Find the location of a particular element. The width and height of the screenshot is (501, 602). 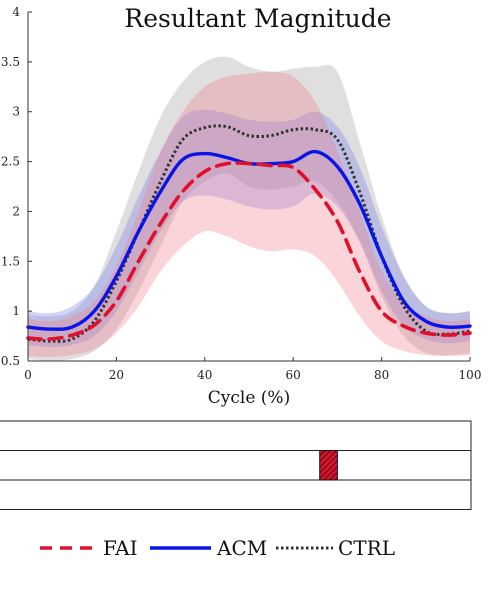

significance-frame is located at coordinates (236, 465).